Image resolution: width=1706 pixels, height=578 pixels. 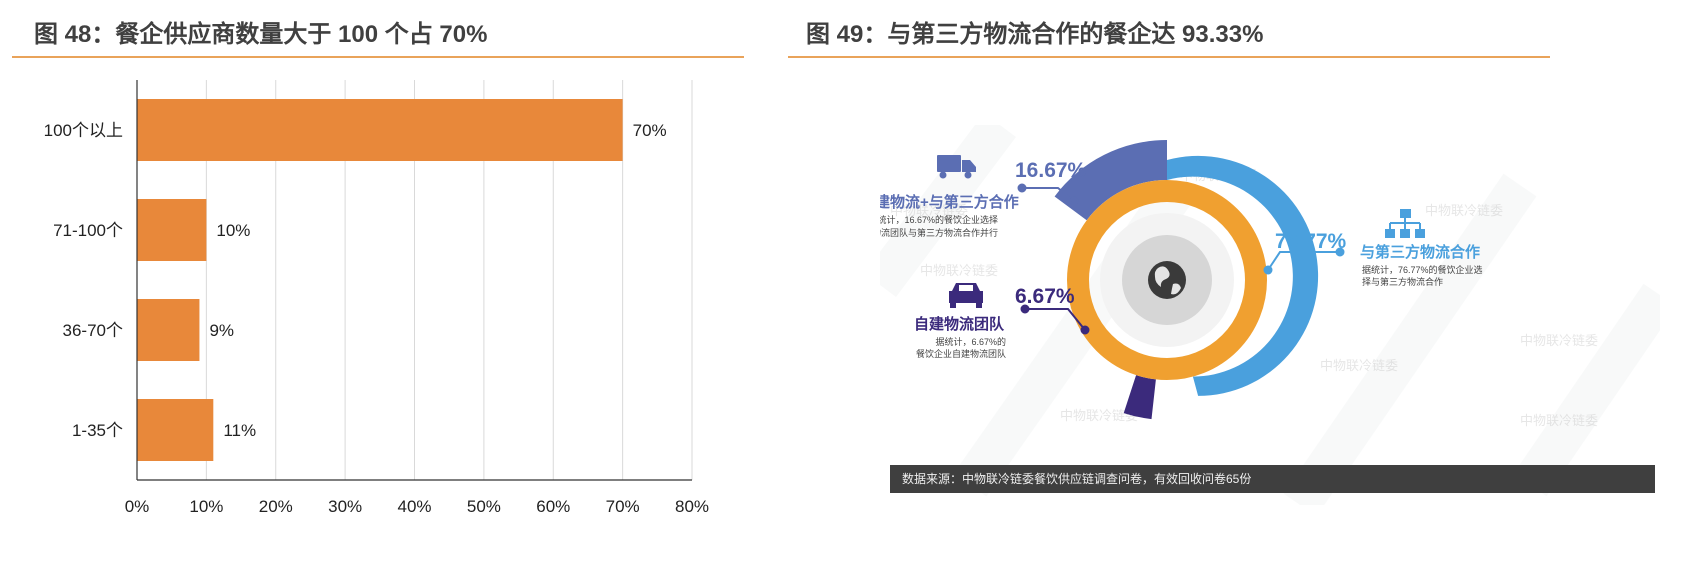 What do you see at coordinates (93, 330) in the screenshot?
I see `category-label: 36-70个` at bounding box center [93, 330].